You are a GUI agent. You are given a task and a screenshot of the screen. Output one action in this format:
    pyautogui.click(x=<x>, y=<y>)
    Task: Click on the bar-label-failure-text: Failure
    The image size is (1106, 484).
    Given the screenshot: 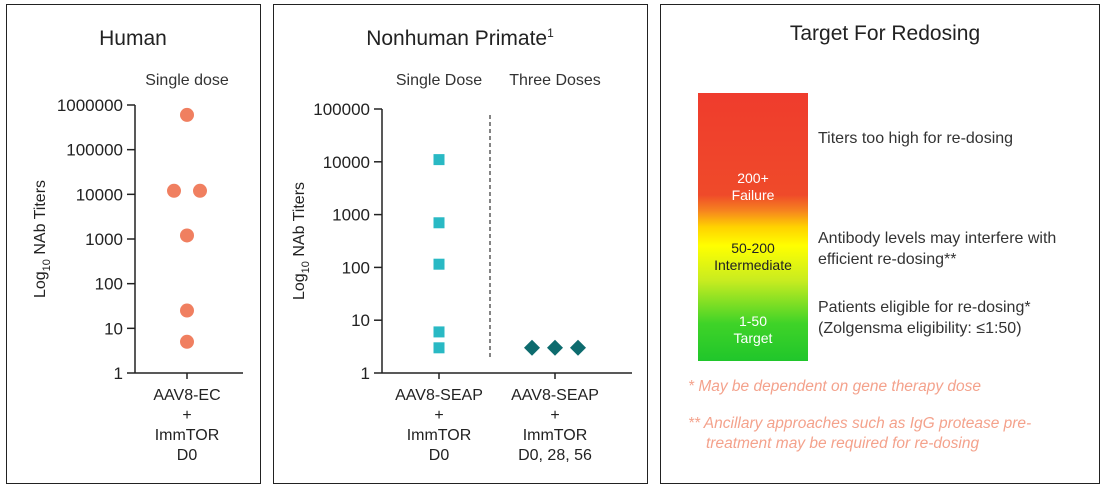 What is the action you would take?
    pyautogui.click(x=753, y=195)
    